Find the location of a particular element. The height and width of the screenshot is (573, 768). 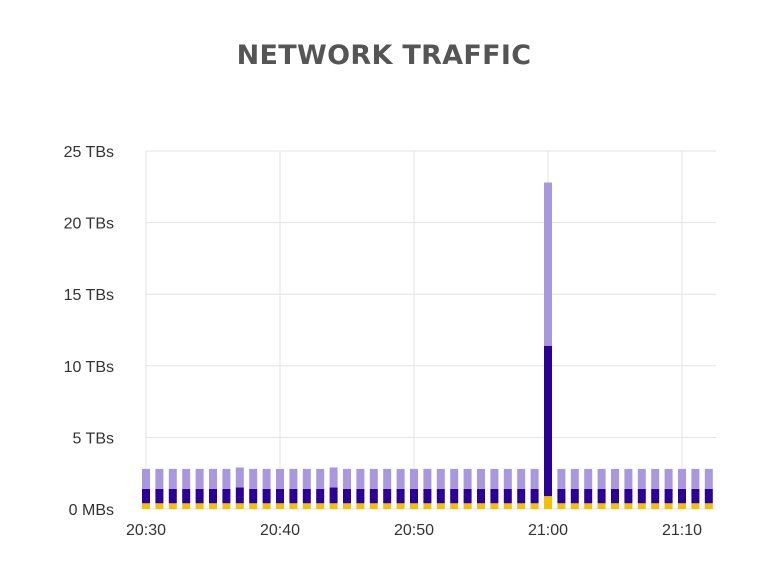

y-tick-label: 0 MBs is located at coordinates (91, 510).